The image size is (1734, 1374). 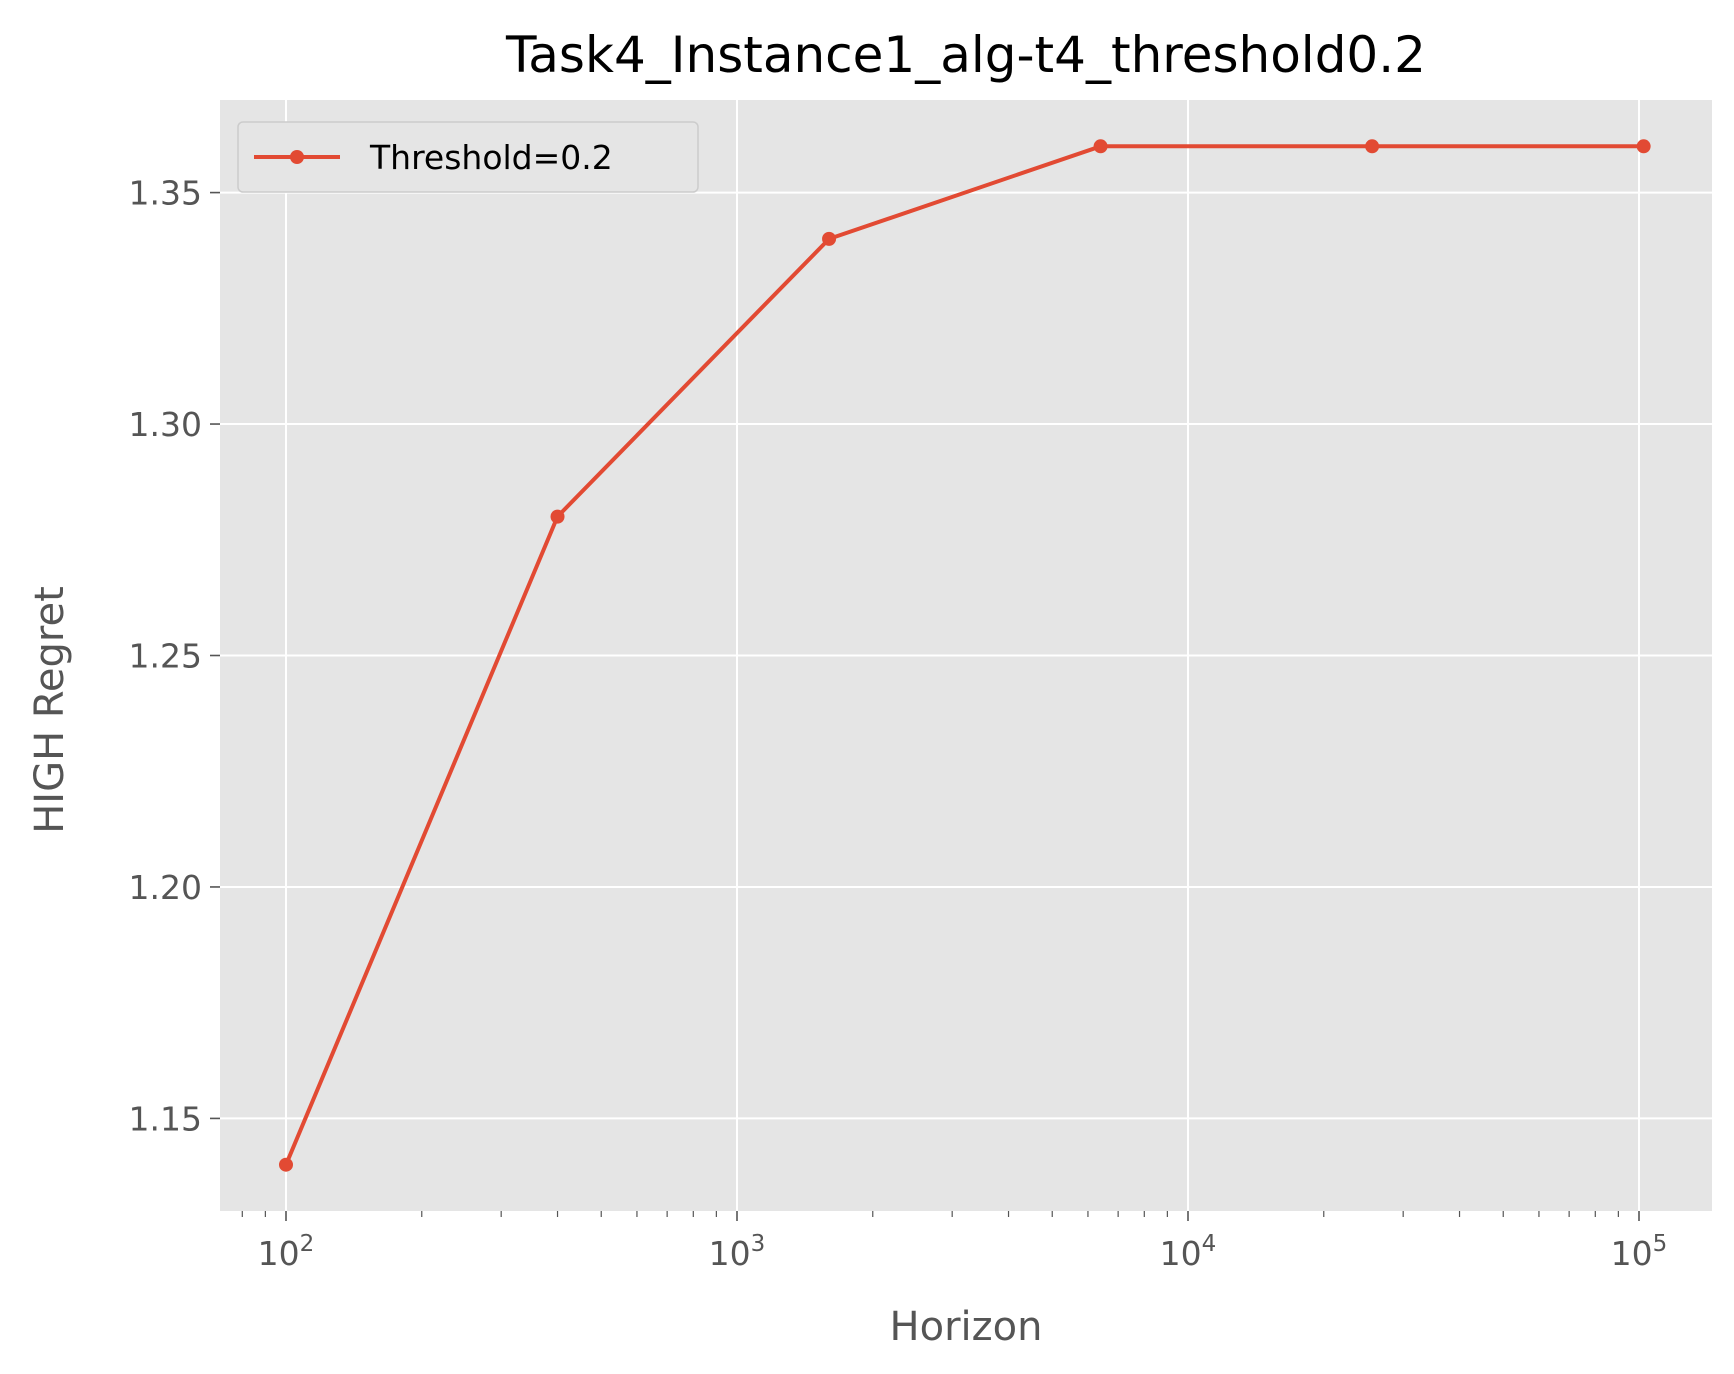 What do you see at coordinates (965, 55) in the screenshot?
I see `chart-title: Task4_Instance1_alg-t4_threshold0.2` at bounding box center [965, 55].